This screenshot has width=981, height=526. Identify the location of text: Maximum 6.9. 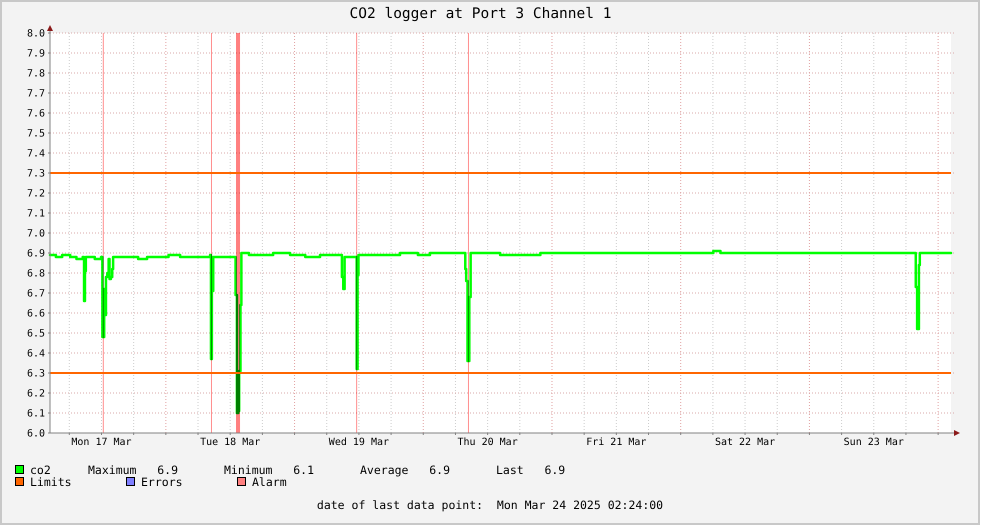
(133, 470).